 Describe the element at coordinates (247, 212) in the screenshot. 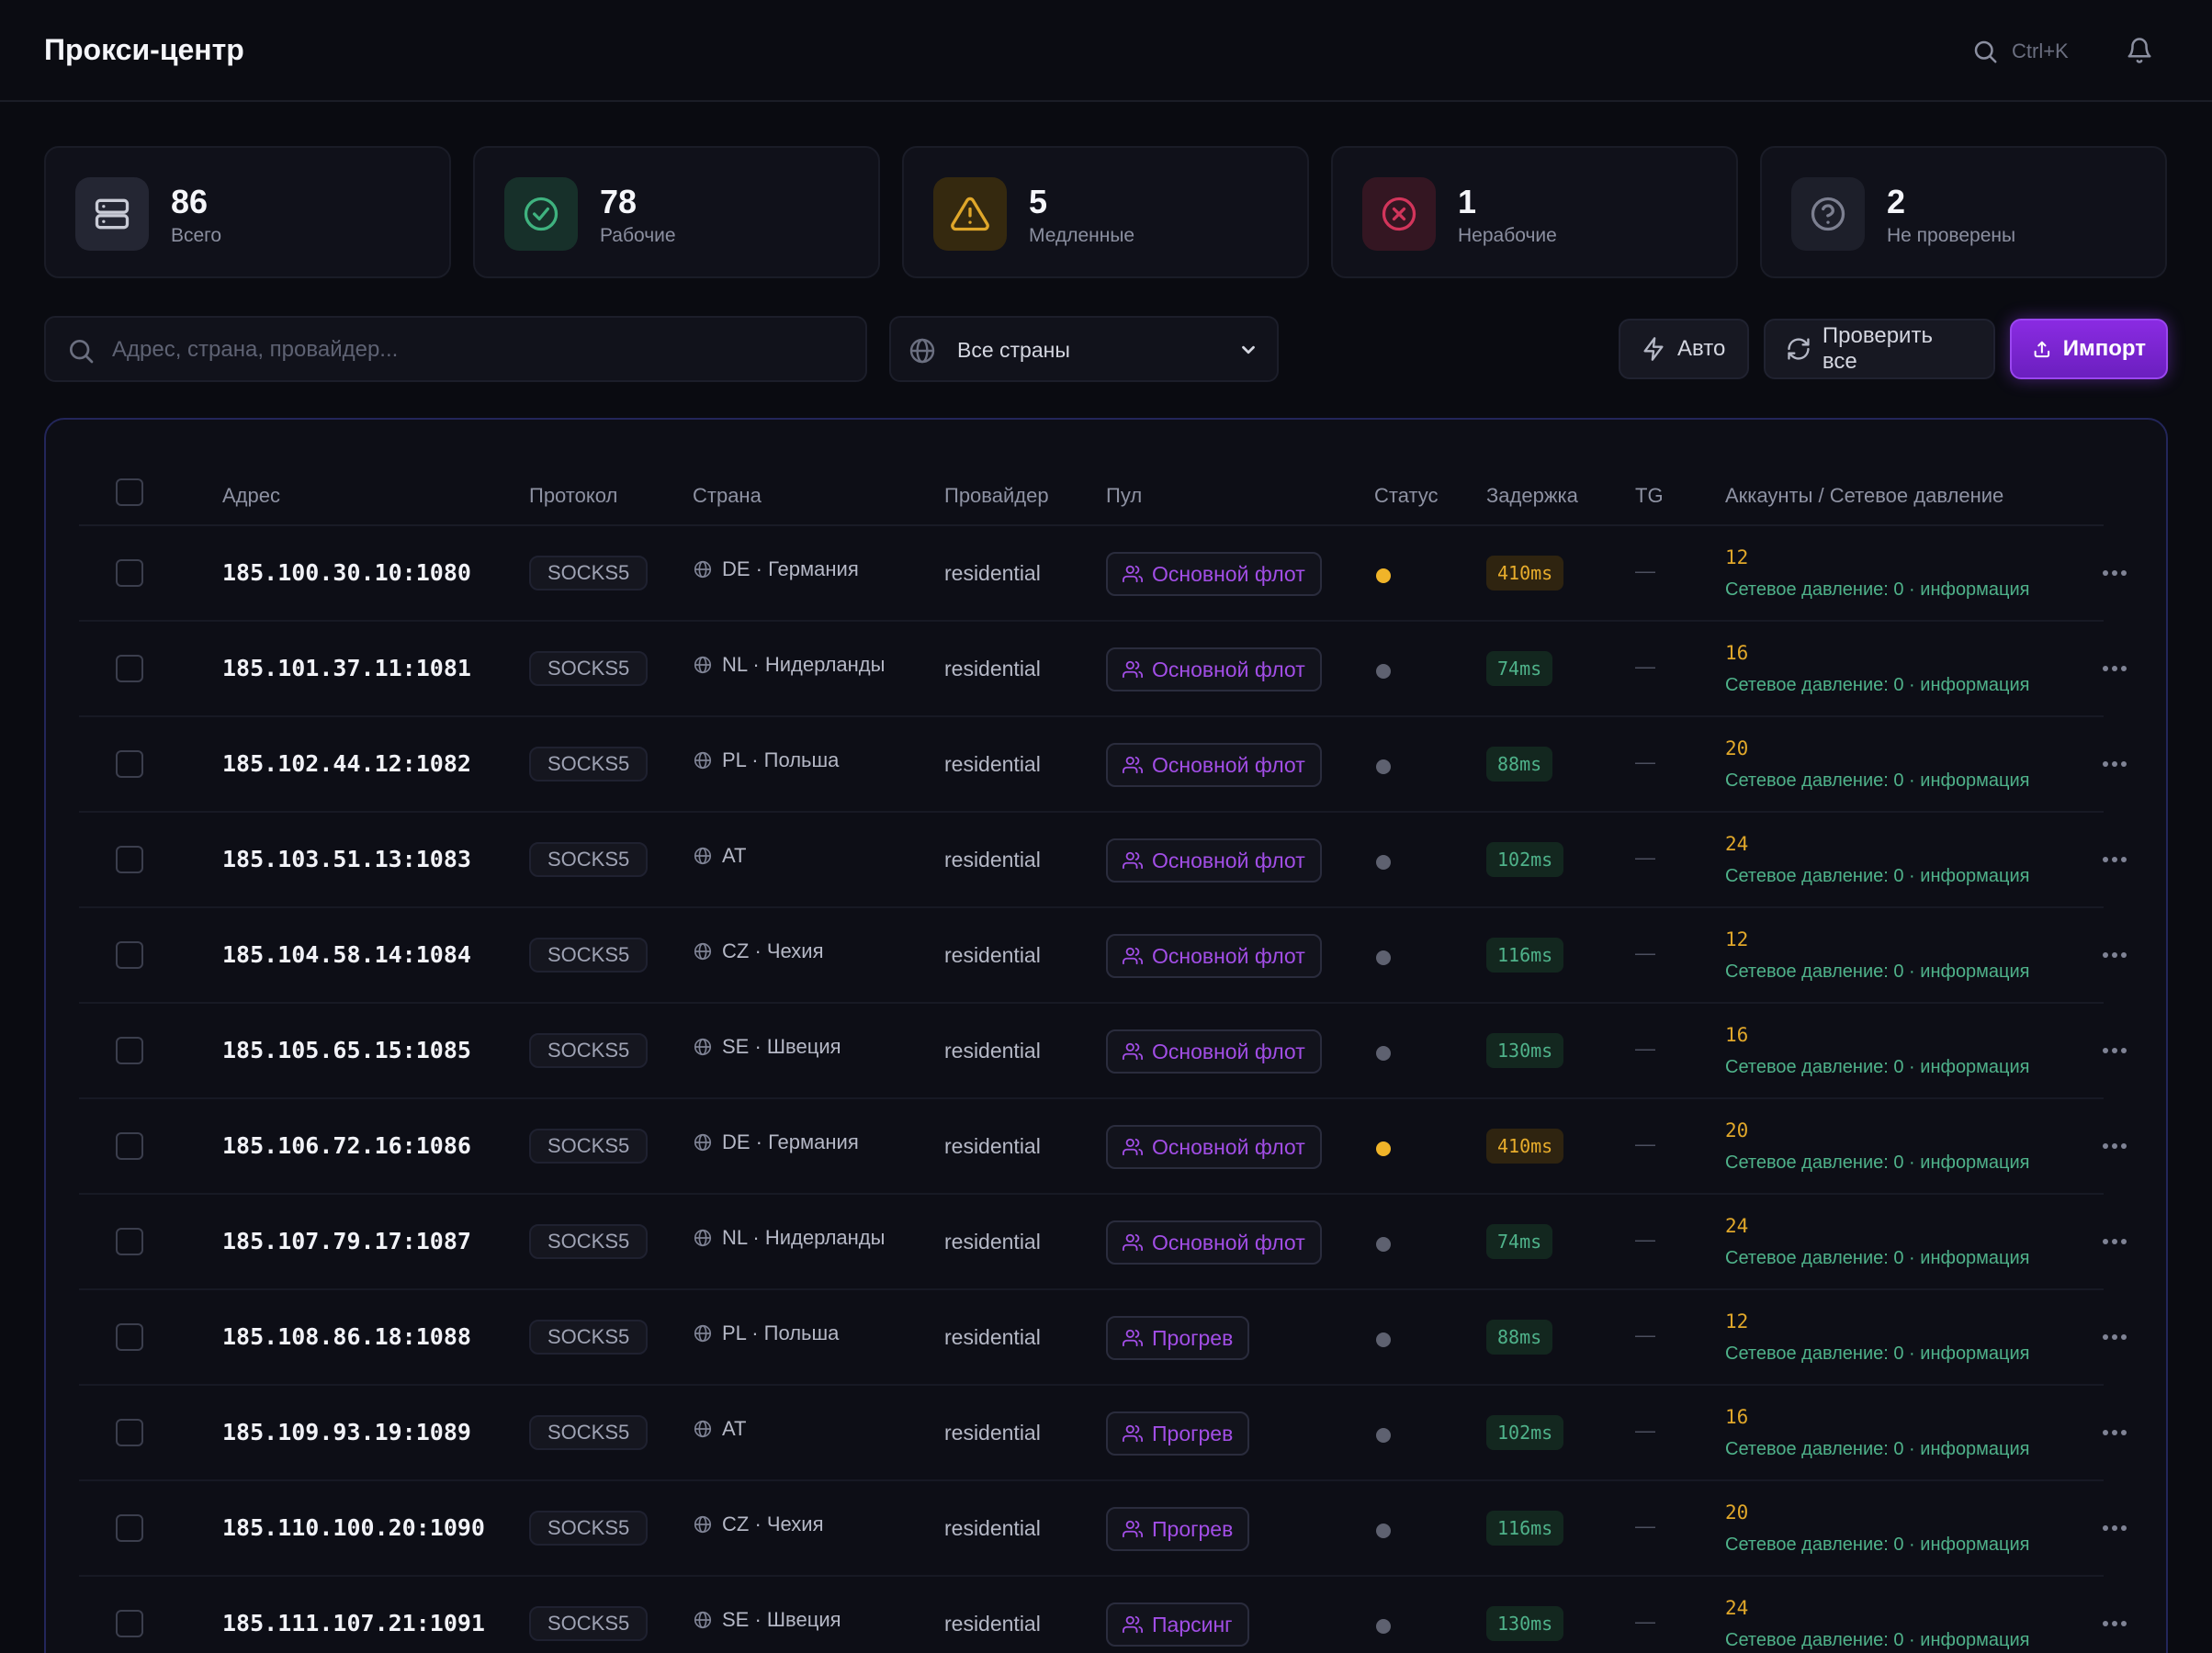

I see `stat-card: 86 Всего` at that location.